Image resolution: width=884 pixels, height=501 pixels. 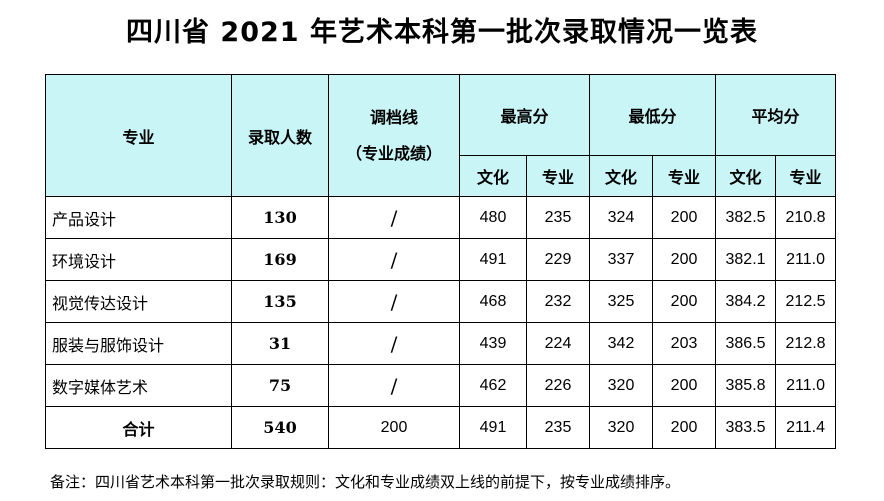 What do you see at coordinates (684, 176) in the screenshot?
I see `header-lowest-professional: 专业` at bounding box center [684, 176].